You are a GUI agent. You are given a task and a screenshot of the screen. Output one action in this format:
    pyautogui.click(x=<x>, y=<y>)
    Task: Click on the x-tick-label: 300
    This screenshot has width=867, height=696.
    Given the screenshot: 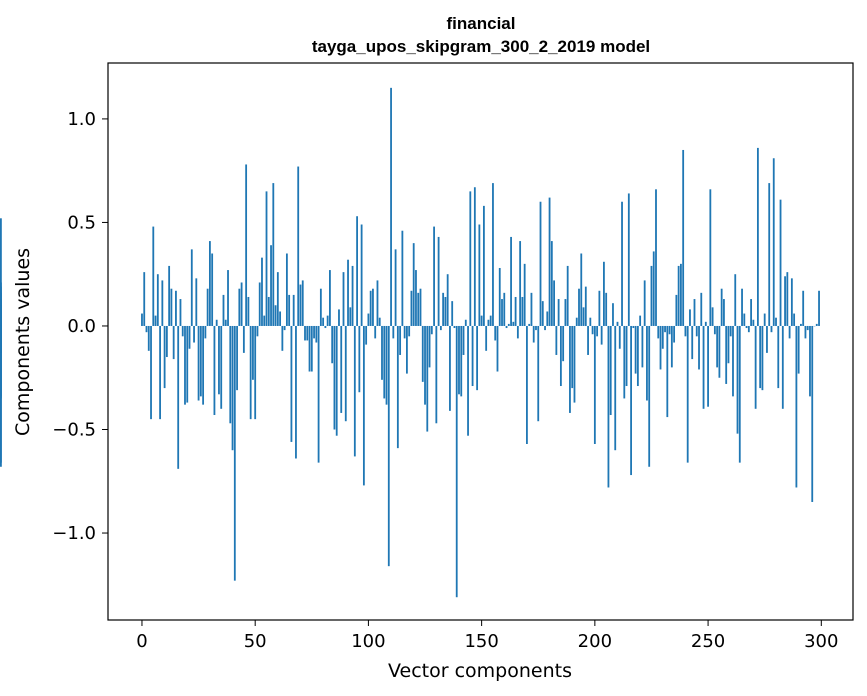 What is the action you would take?
    pyautogui.click(x=821, y=641)
    